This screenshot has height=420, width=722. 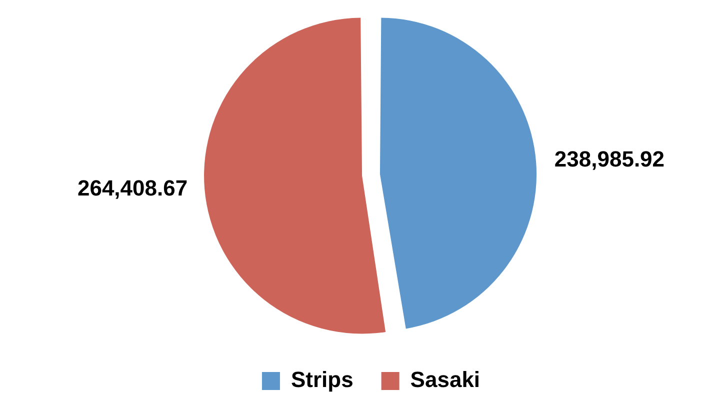 I want to click on legend-label: Strips, so click(x=322, y=379).